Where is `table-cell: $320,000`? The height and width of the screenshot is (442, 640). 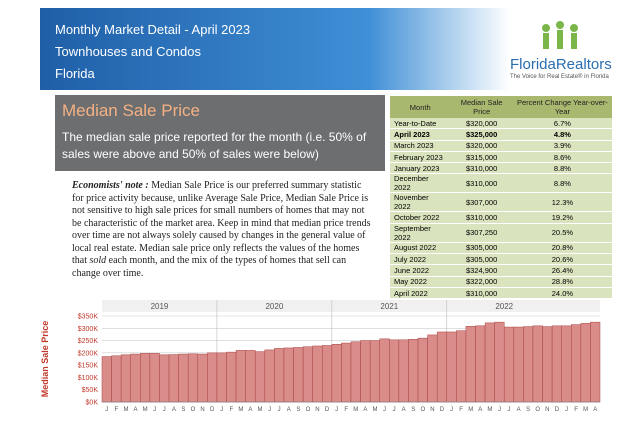
table-cell: $320,000 is located at coordinates (481, 124).